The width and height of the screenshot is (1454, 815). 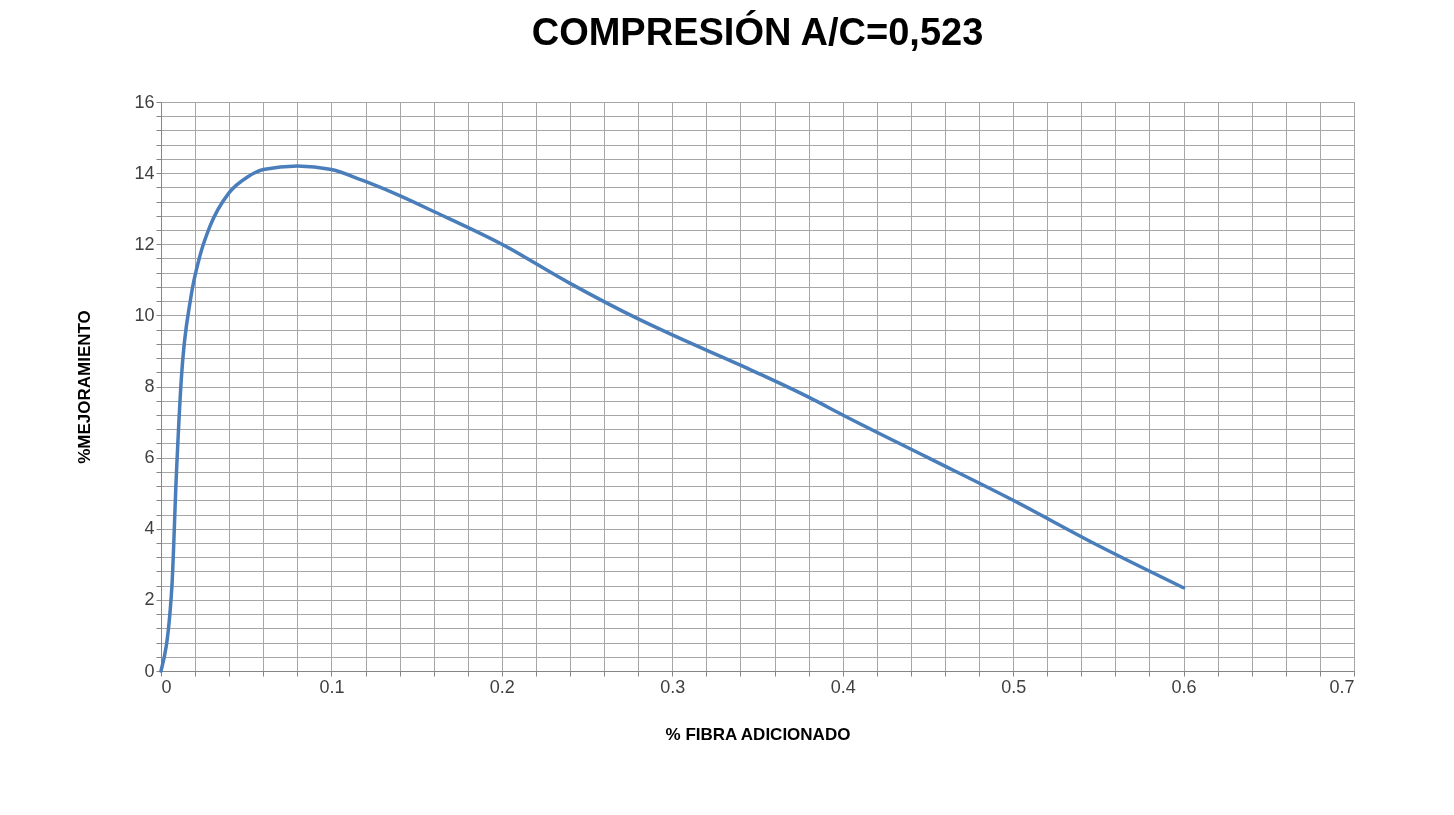 What do you see at coordinates (144, 172) in the screenshot?
I see `y-tick-label: 14` at bounding box center [144, 172].